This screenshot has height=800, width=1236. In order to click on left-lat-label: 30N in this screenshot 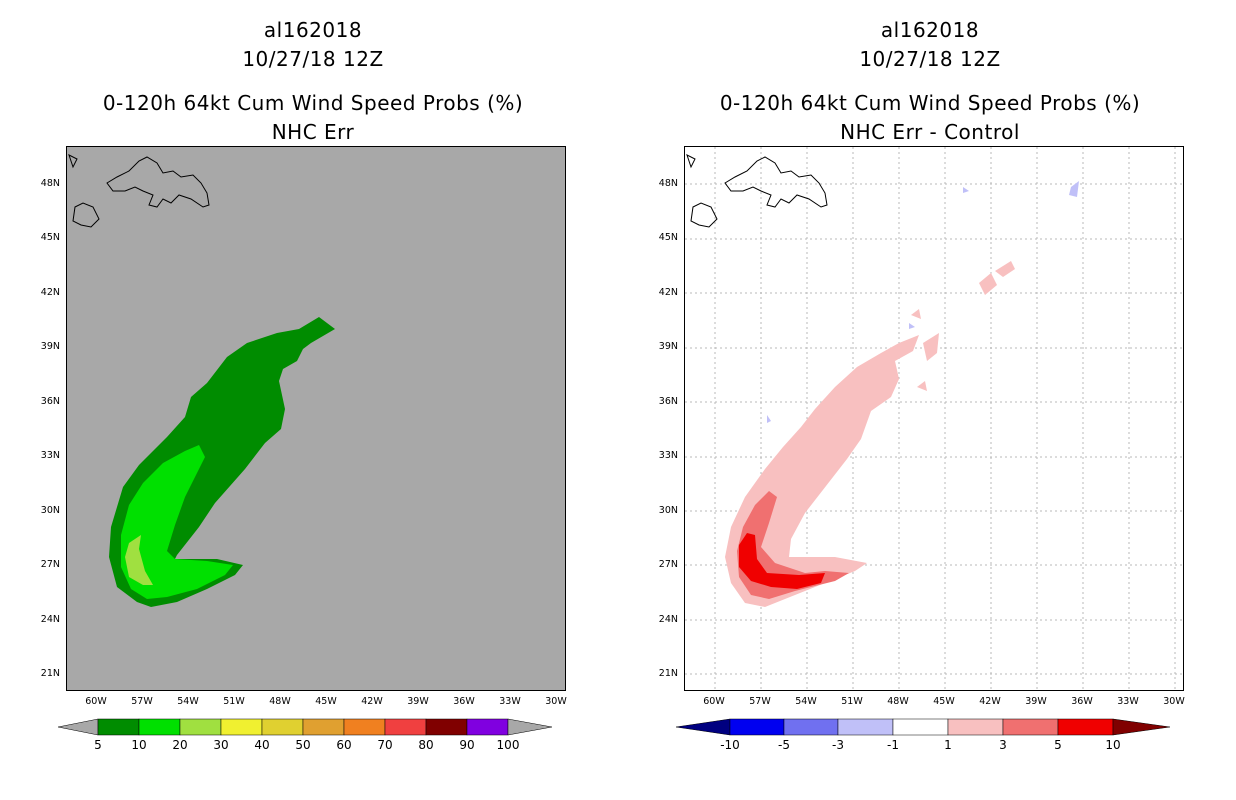, I will do `click(50, 510)`.